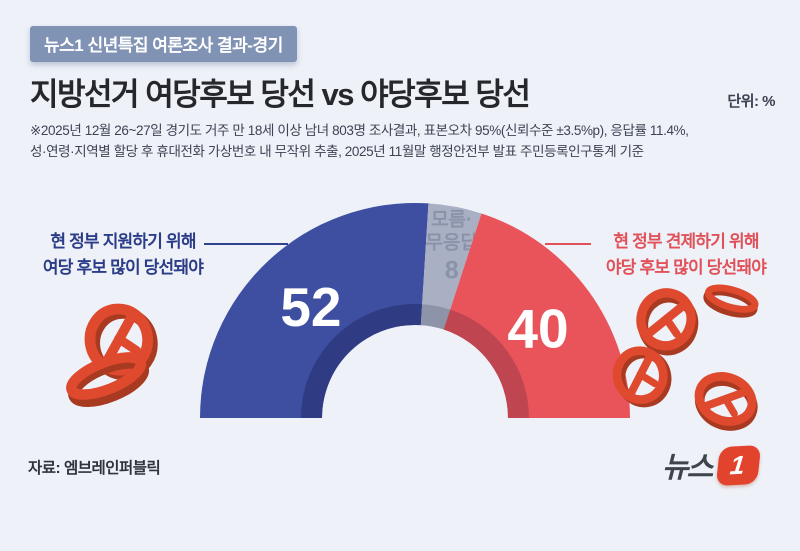  What do you see at coordinates (94, 468) in the screenshot?
I see `source-text: 자료: 엠브레인퍼블릭` at bounding box center [94, 468].